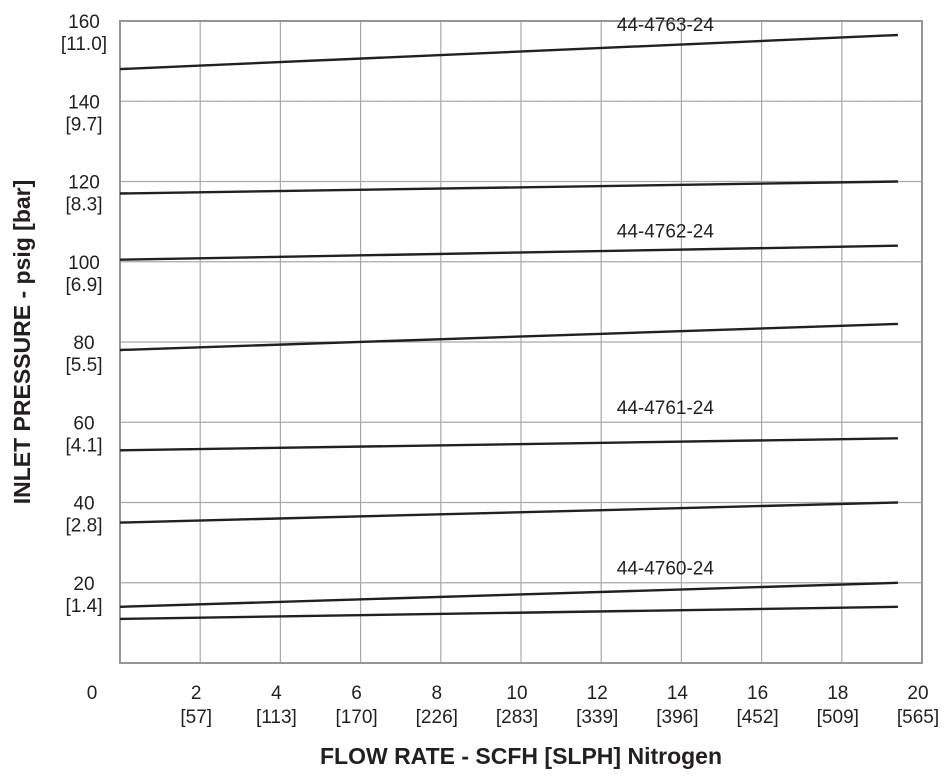 The height and width of the screenshot is (780, 952). I want to click on y-tick-label-metric: [4.1], so click(84, 445).